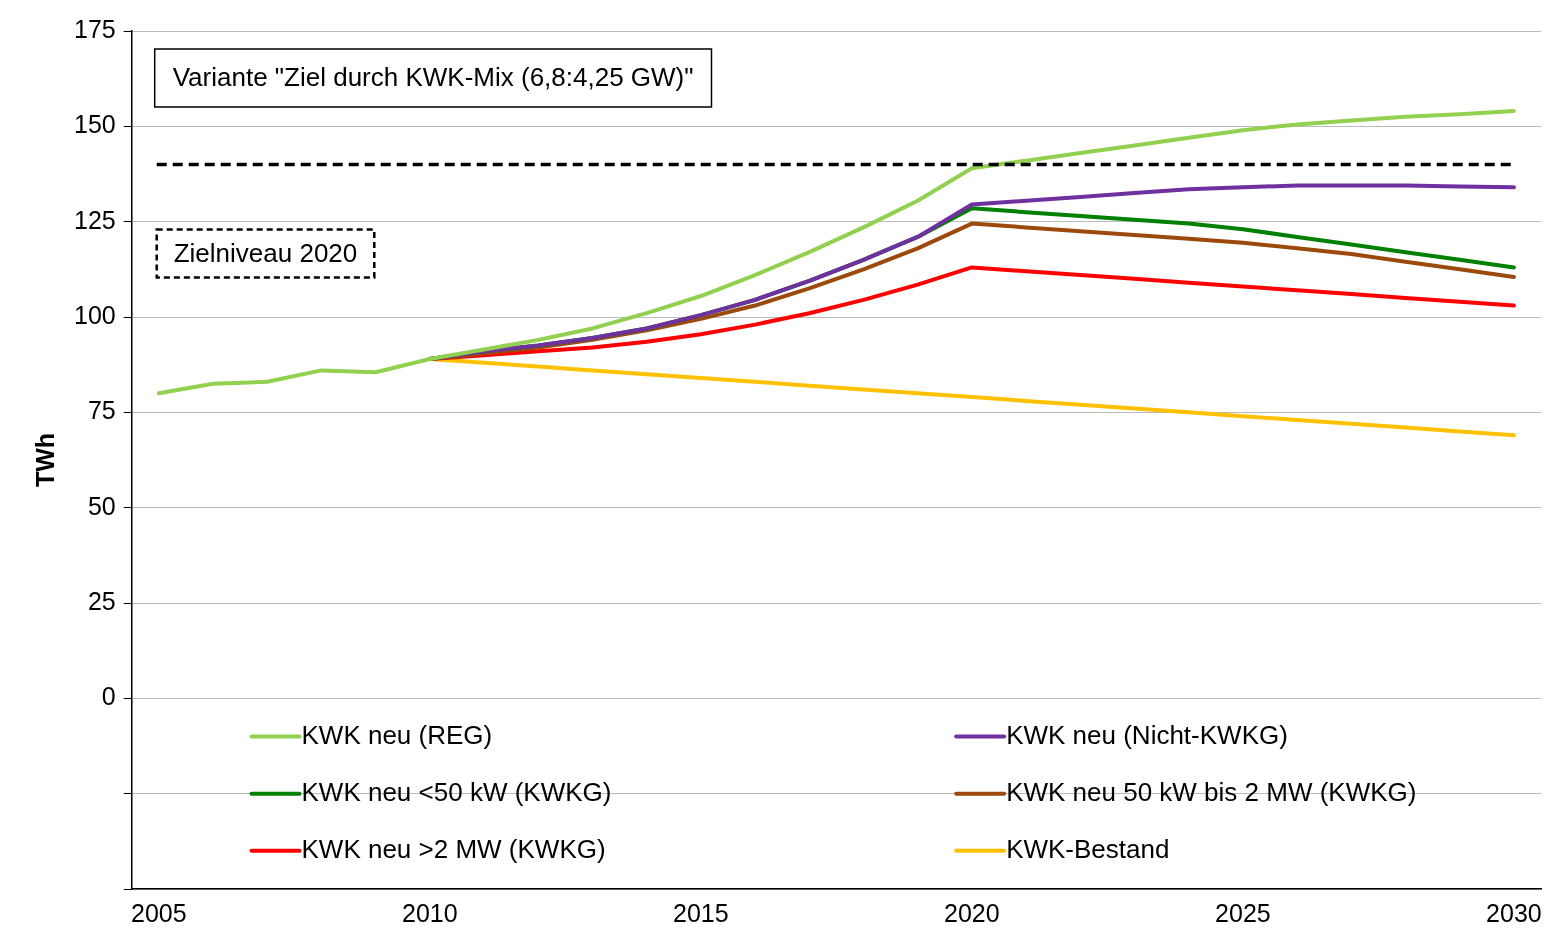 This screenshot has height=941, width=1561. What do you see at coordinates (1088, 849) in the screenshot?
I see `legend-label: KWK-Bestand` at bounding box center [1088, 849].